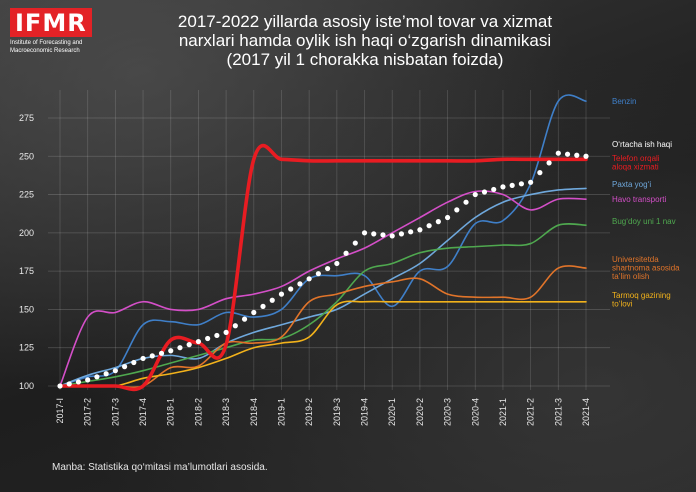 This screenshot has width=696, height=492. I want to click on series-label-benzin: Benzin, so click(624, 101).